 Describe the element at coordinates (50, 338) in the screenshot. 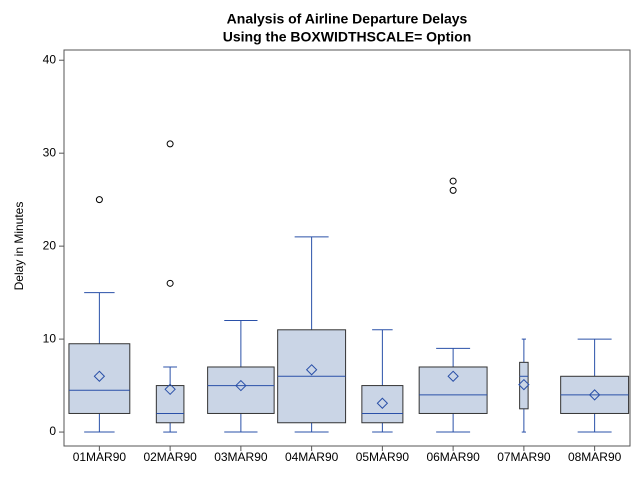

I see `y-tick-label: 10` at that location.